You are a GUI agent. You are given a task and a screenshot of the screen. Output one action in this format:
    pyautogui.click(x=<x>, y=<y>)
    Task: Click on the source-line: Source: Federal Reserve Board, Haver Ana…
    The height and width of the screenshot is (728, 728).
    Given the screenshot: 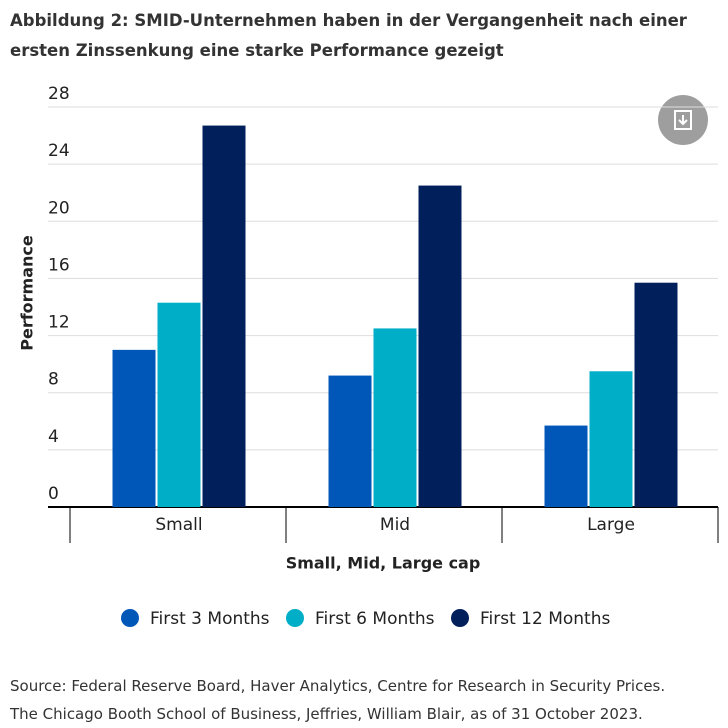 What is the action you would take?
    pyautogui.click(x=338, y=686)
    